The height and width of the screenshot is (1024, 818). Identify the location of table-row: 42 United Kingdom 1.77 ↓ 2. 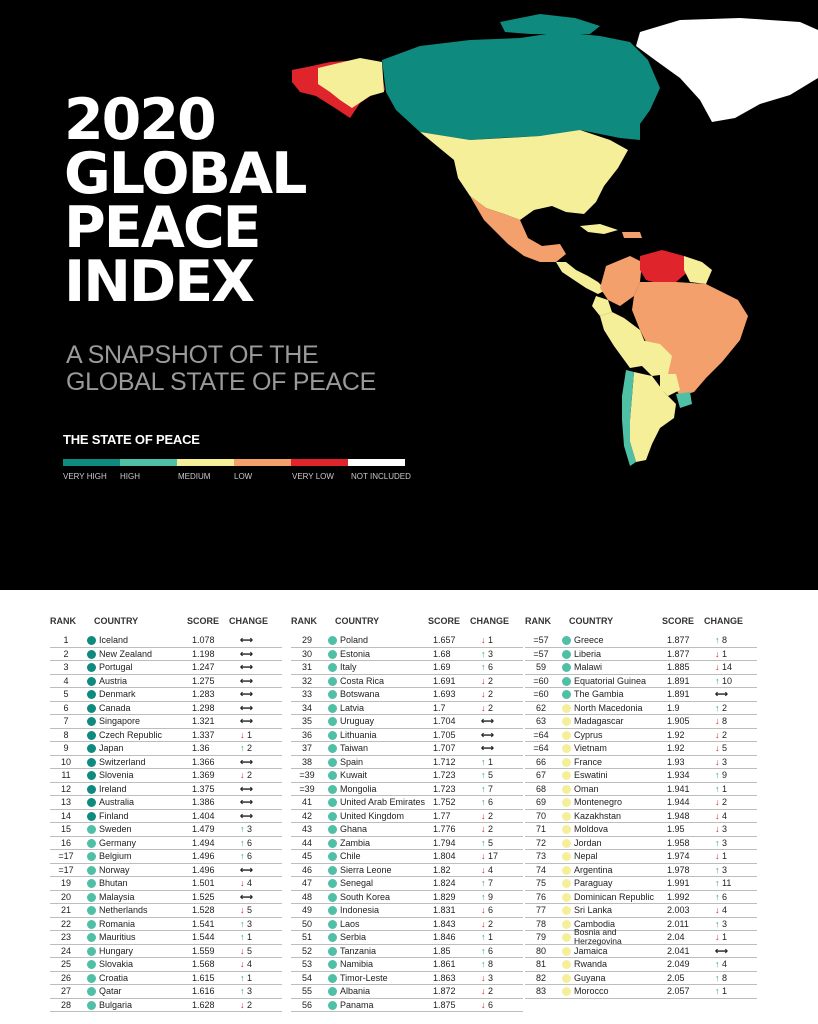
(407, 816).